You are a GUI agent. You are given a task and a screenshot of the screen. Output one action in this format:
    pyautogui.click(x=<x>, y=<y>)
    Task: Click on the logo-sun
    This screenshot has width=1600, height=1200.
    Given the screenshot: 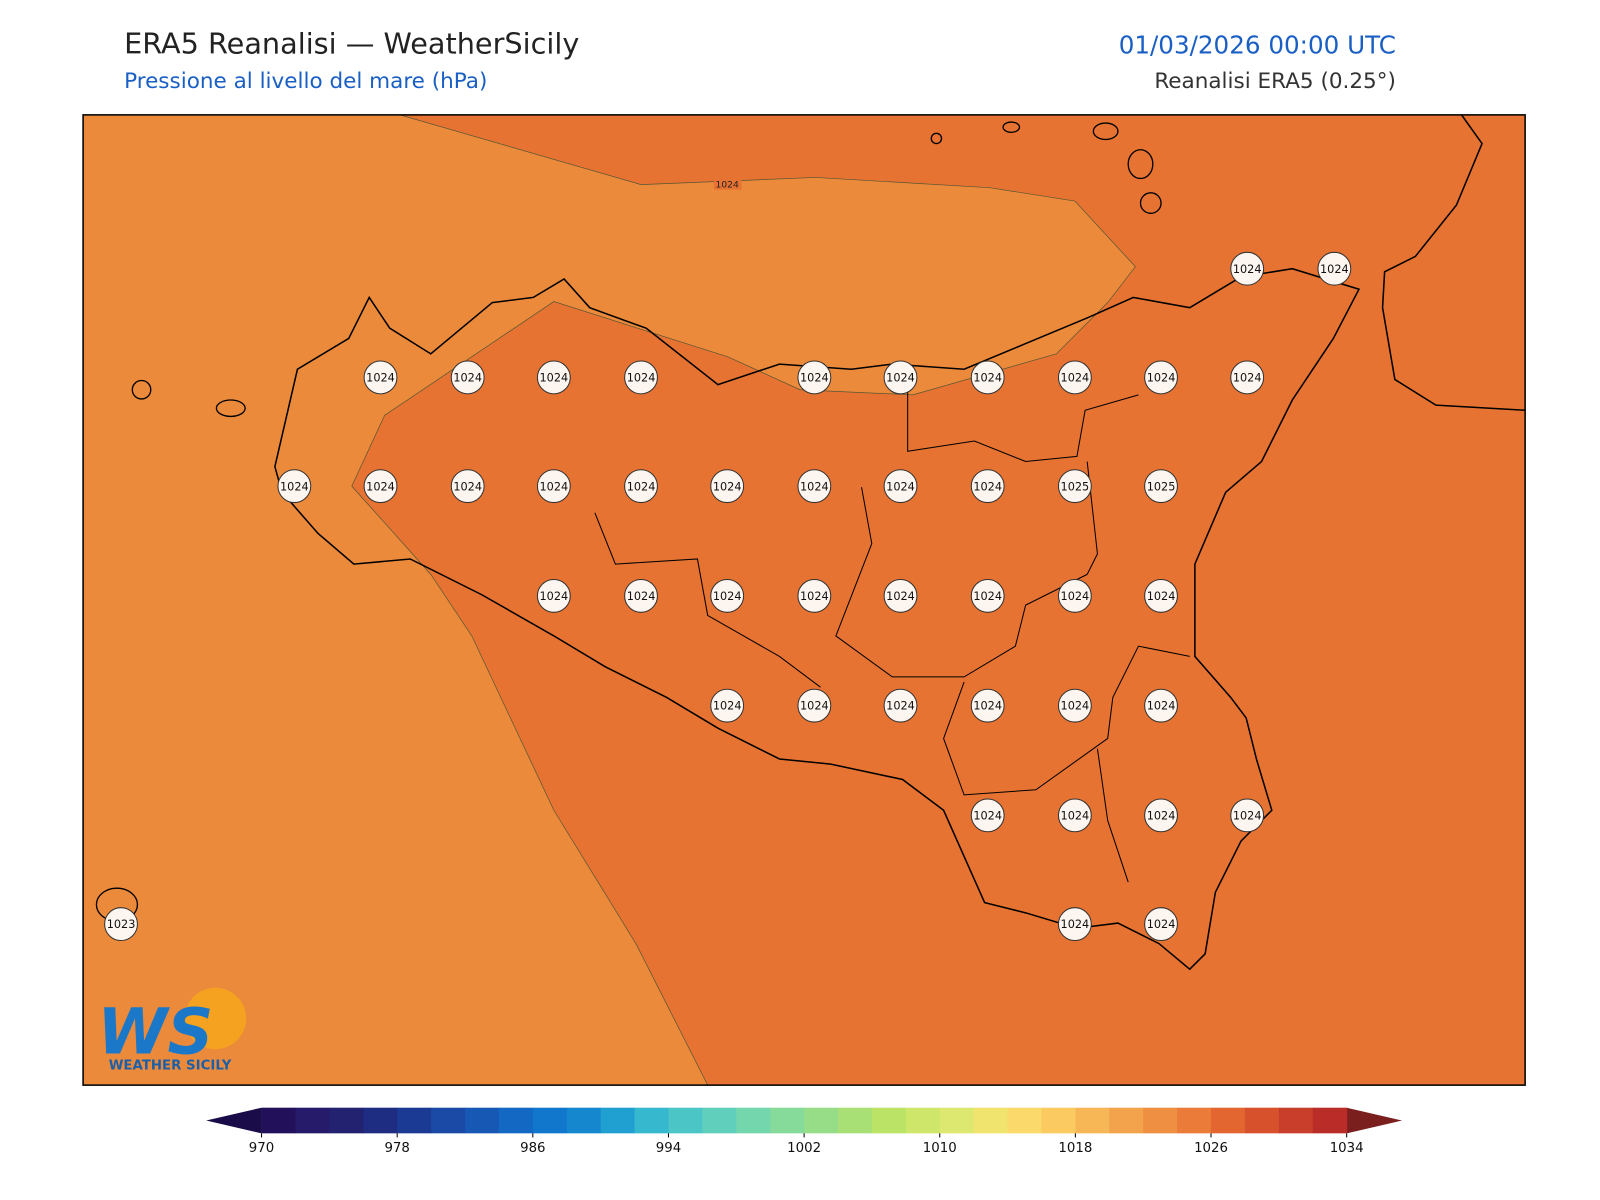 What is the action you would take?
    pyautogui.click(x=215, y=1018)
    